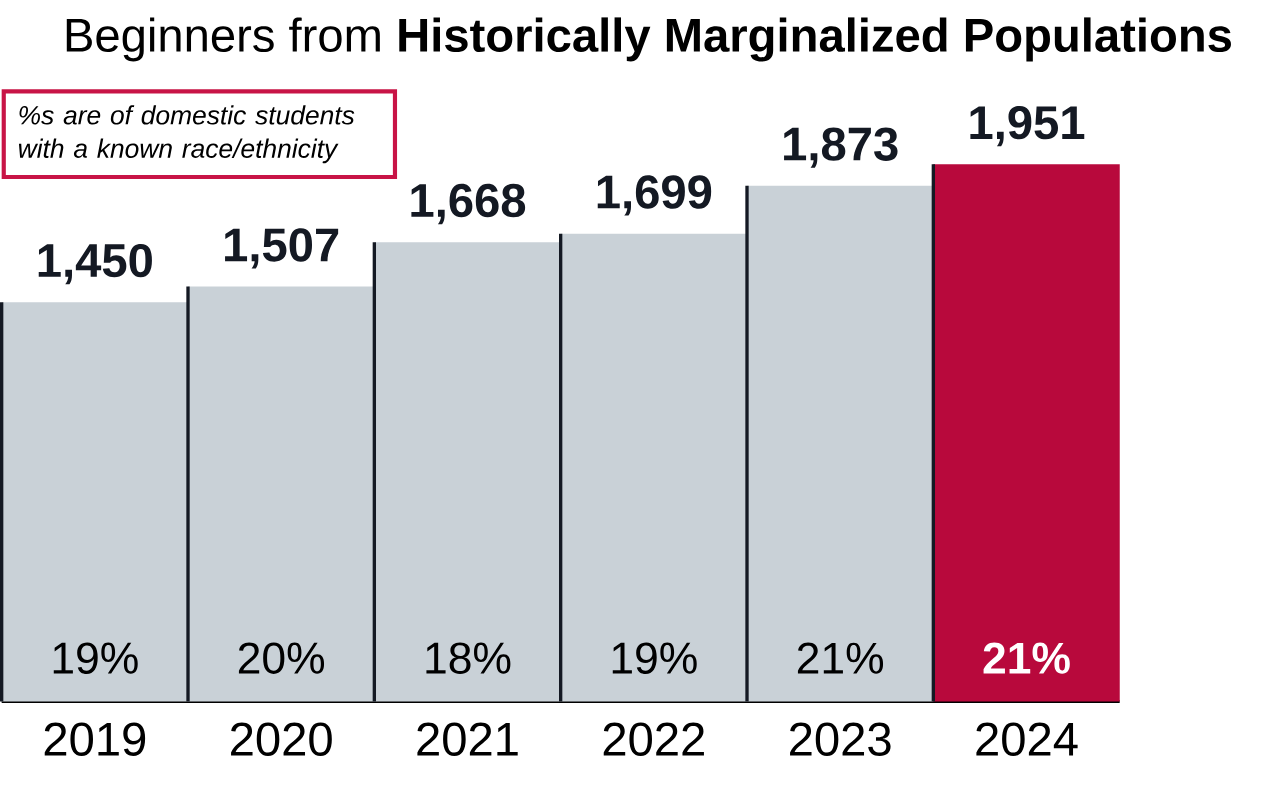 The image size is (1280, 790). What do you see at coordinates (1027, 126) in the screenshot?
I see `data-label: 1,951` at bounding box center [1027, 126].